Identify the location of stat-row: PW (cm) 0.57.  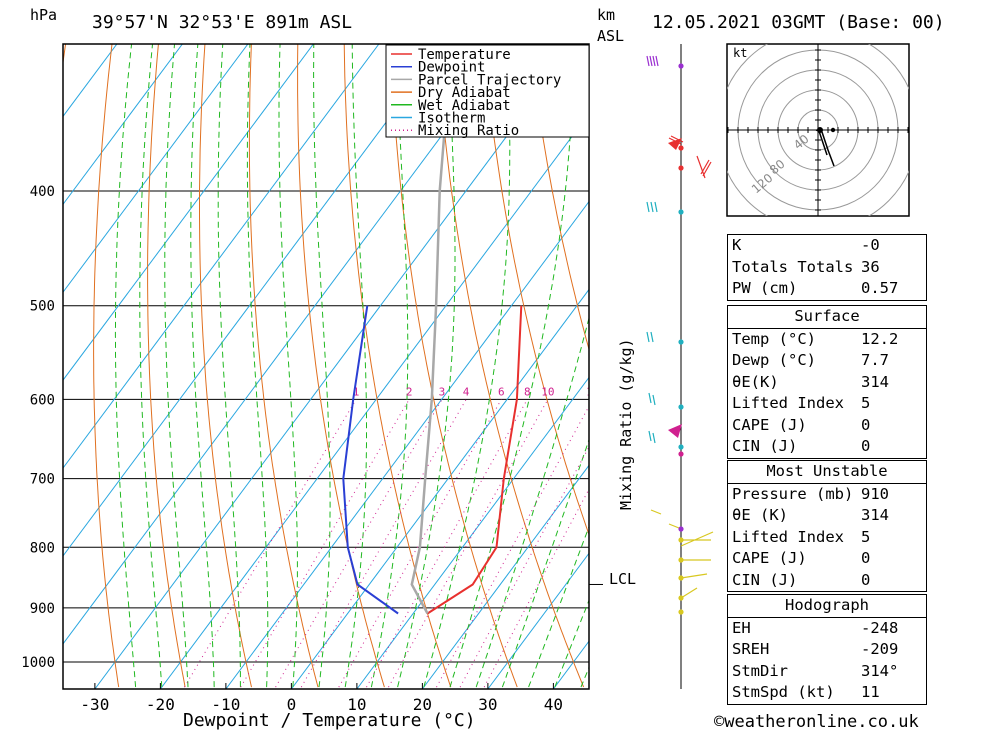
(815, 288).